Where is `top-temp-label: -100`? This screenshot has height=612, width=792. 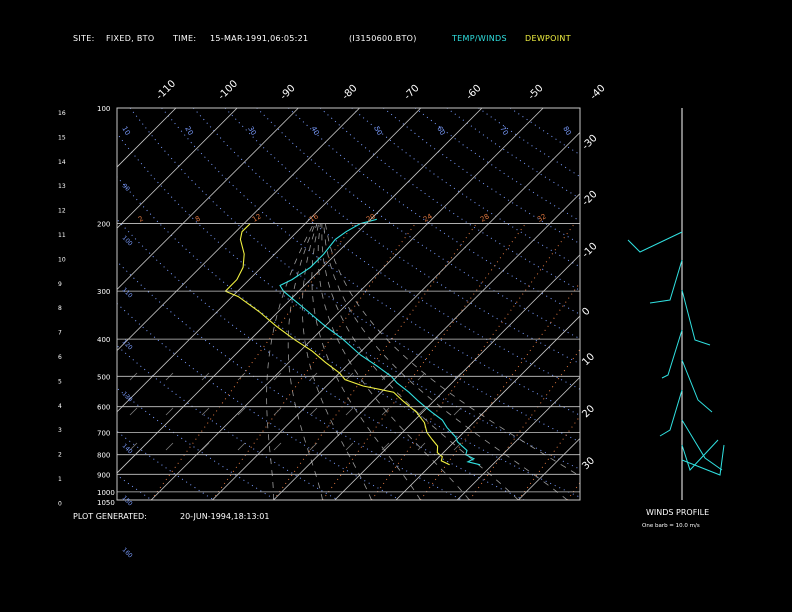 top-temp-label: -100 is located at coordinates (228, 90).